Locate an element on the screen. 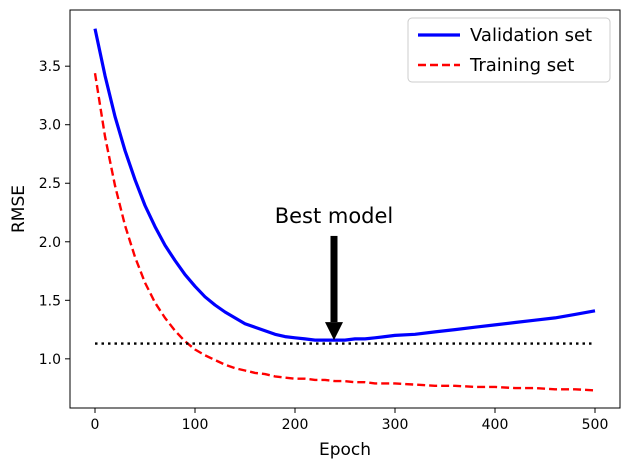 This screenshot has height=470, width=630. x-tick-label: 100 is located at coordinates (195, 425).